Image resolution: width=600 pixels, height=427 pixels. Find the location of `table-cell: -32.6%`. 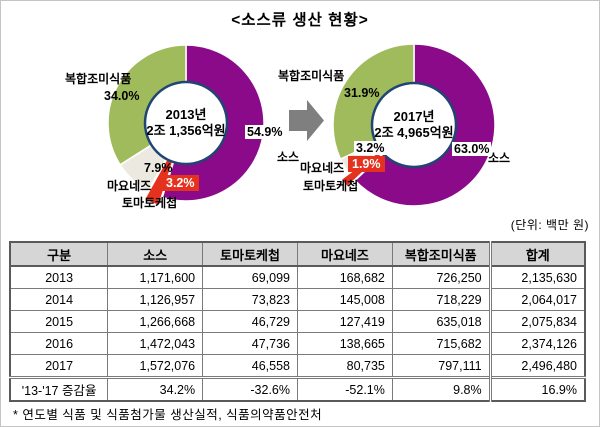

table-cell: -32.6% is located at coordinates (250, 389).